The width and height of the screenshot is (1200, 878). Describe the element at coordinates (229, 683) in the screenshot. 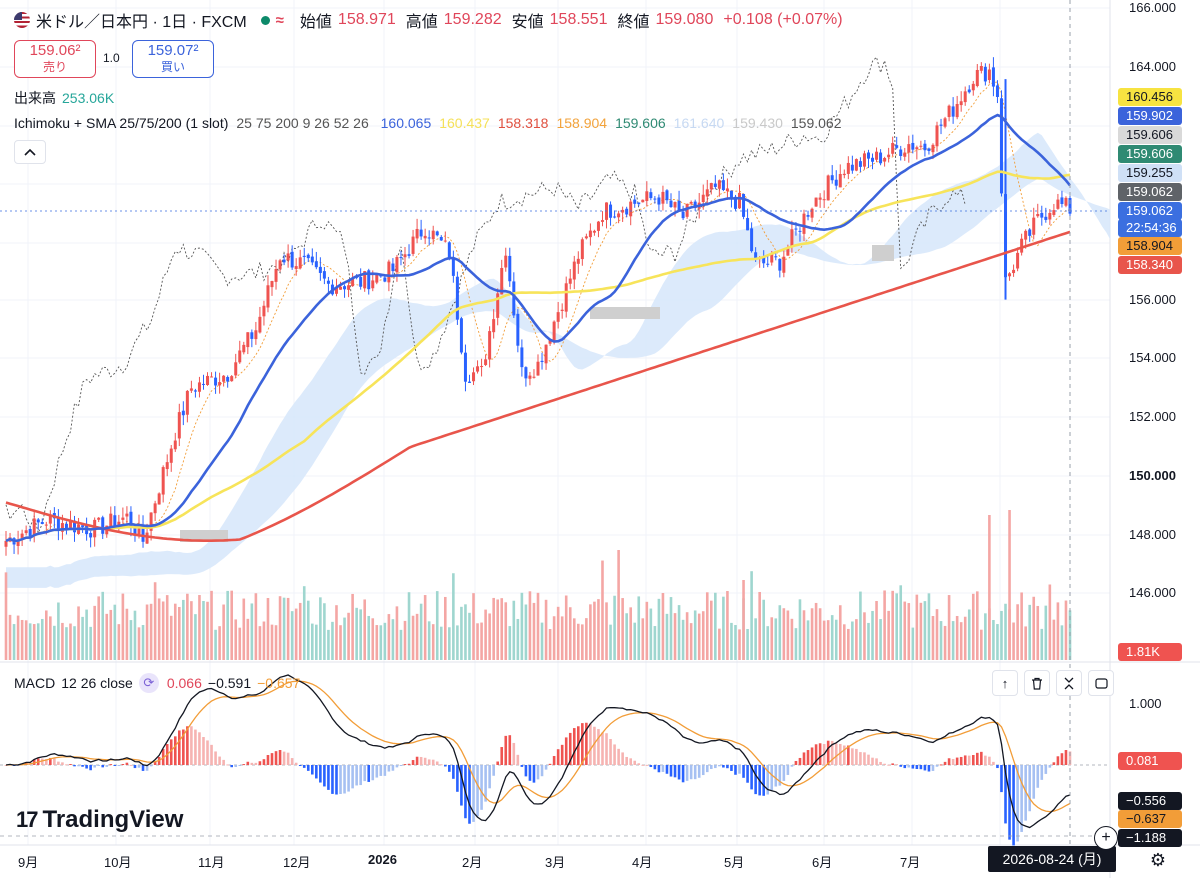

I see `macd-line-value: −0.591` at that location.